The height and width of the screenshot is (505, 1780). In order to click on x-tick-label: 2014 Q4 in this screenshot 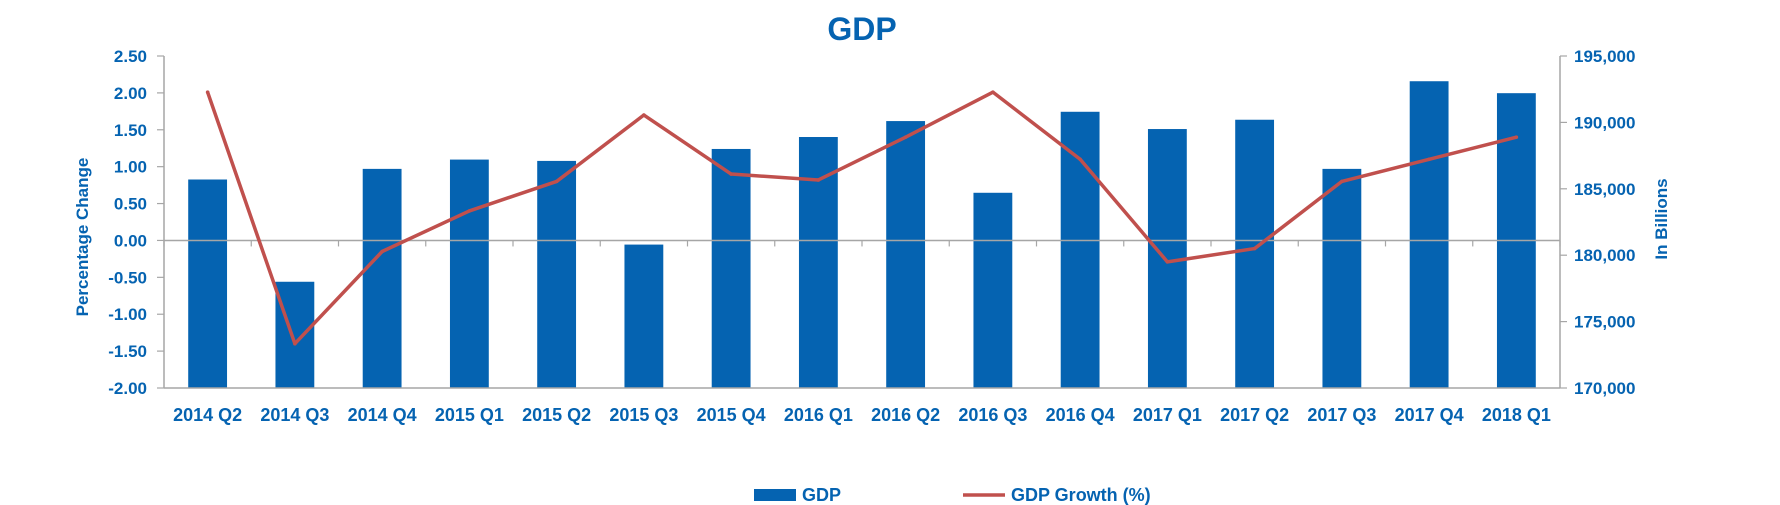, I will do `click(382, 415)`.